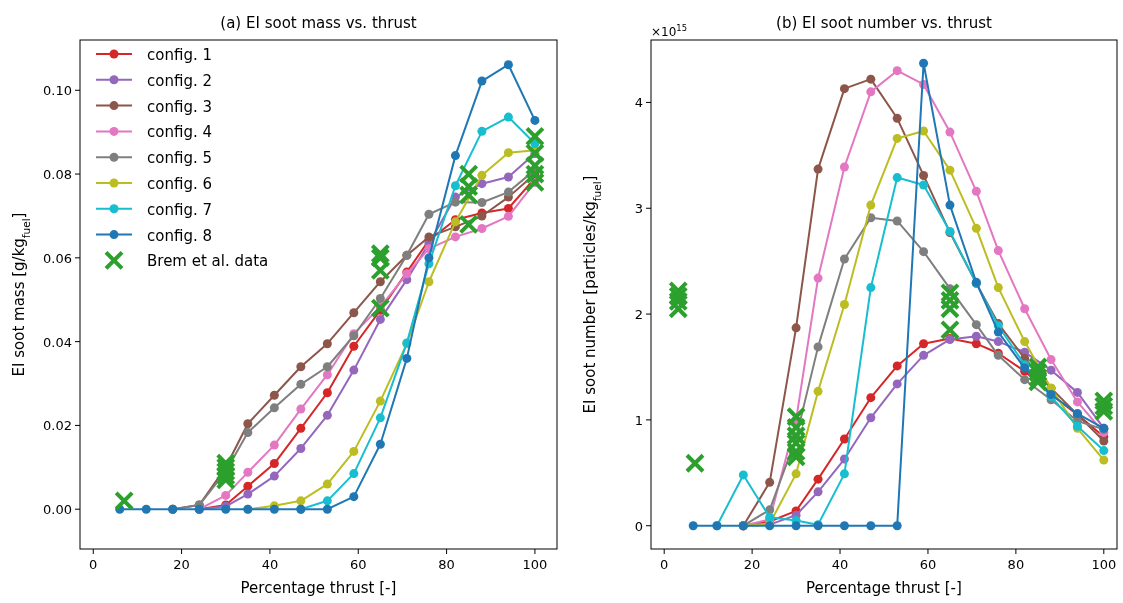 This screenshot has height=603, width=1123. Describe the element at coordinates (318, 23) in the screenshot. I see `chart-title: (a) EI soot mass vs. thrust` at that location.